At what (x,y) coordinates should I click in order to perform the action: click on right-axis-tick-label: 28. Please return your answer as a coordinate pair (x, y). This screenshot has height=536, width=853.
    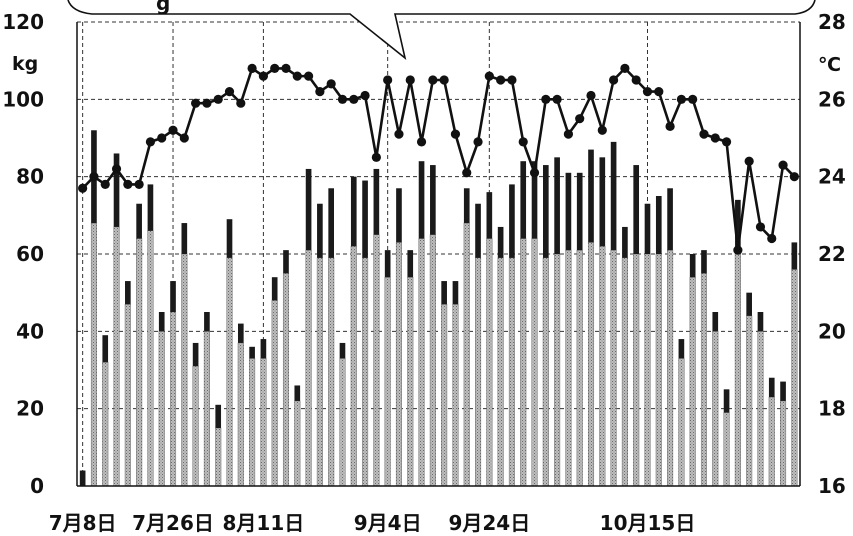
    Looking at the image, I should click on (832, 22).